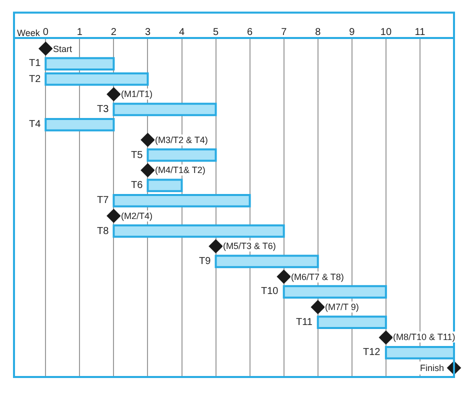  Describe the element at coordinates (103, 109) in the screenshot. I see `y-tick-label: T3` at that location.